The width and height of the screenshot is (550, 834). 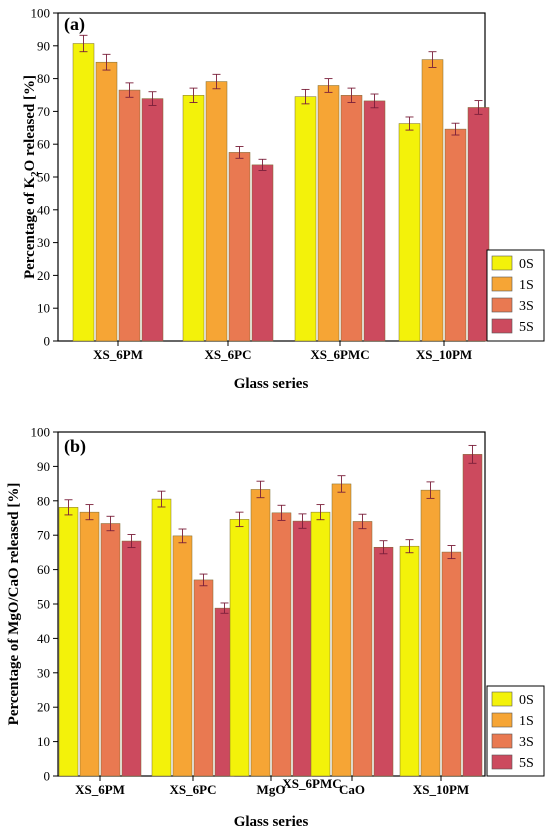 What do you see at coordinates (339, 354) in the screenshot?
I see `x-tick-label: XS_6PMC` at bounding box center [339, 354].